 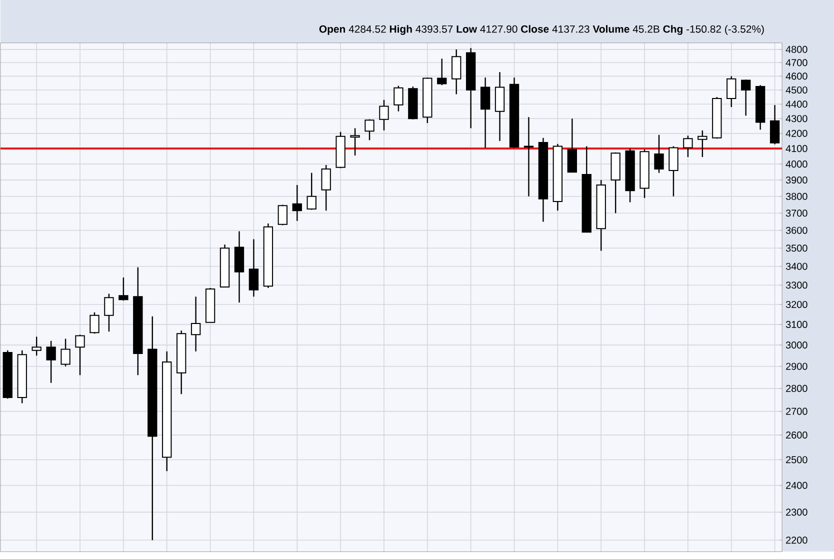 What do you see at coordinates (797, 180) in the screenshot?
I see `y-tick-label: 3900` at bounding box center [797, 180].